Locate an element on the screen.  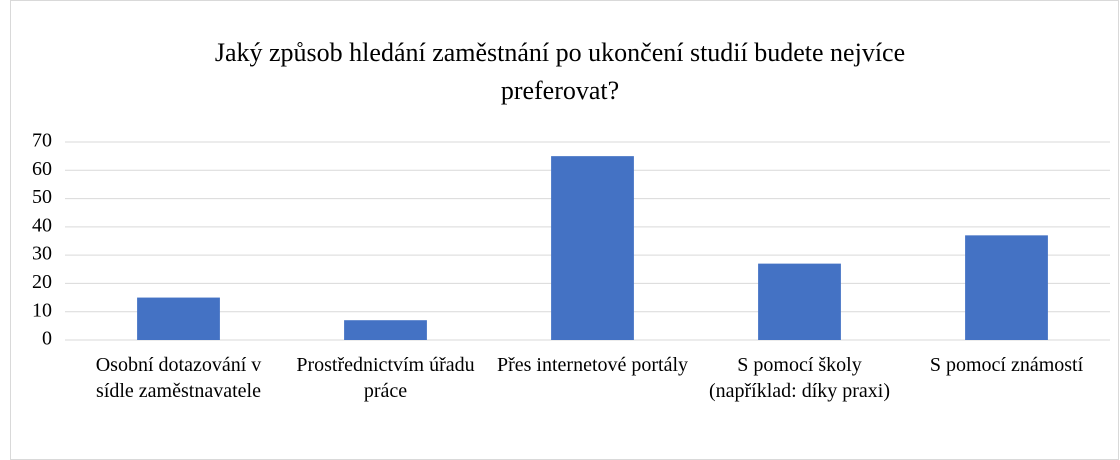
y-tick-label: 30 is located at coordinates (42, 254).